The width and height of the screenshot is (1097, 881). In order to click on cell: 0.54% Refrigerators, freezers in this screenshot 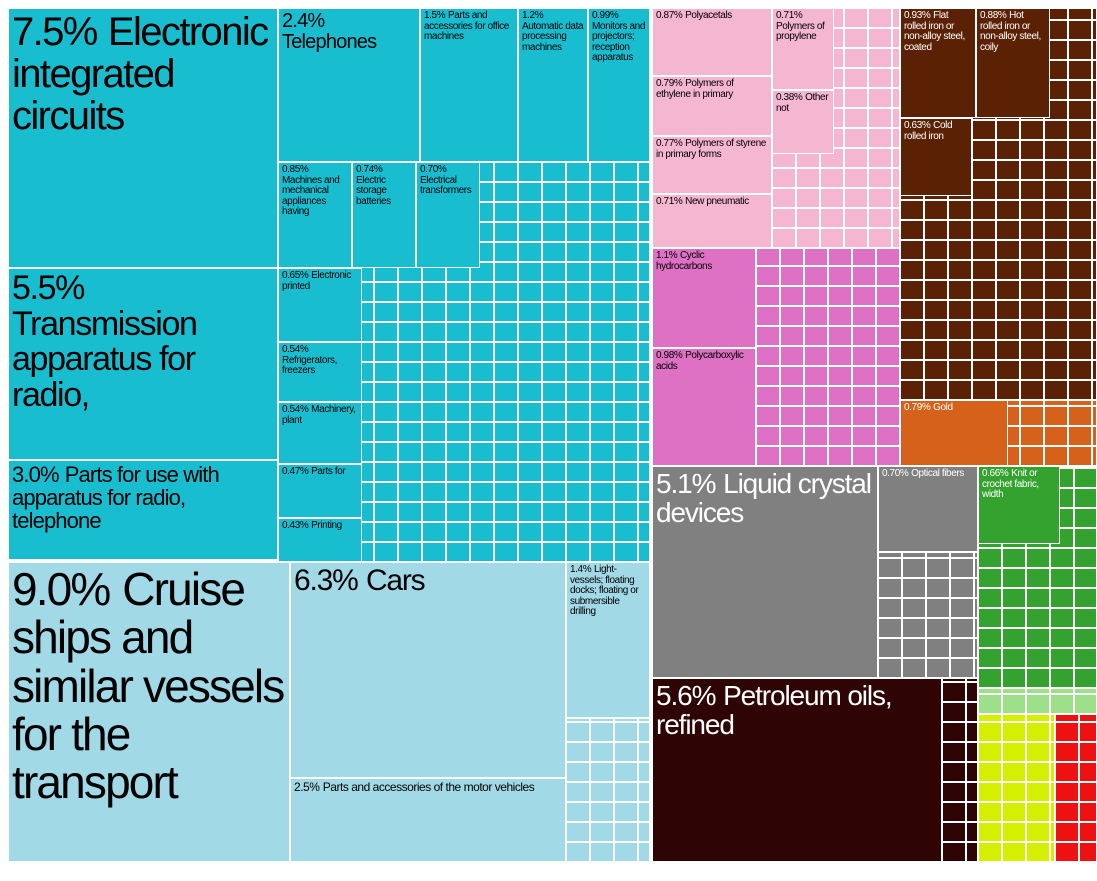, I will do `click(320, 372)`.